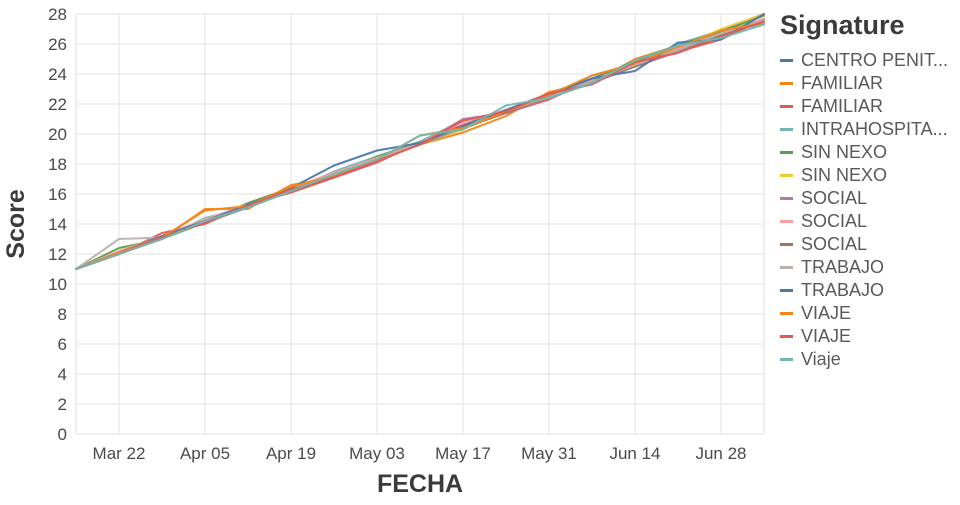  What do you see at coordinates (377, 453) in the screenshot?
I see `x-tick-label: May 03` at bounding box center [377, 453].